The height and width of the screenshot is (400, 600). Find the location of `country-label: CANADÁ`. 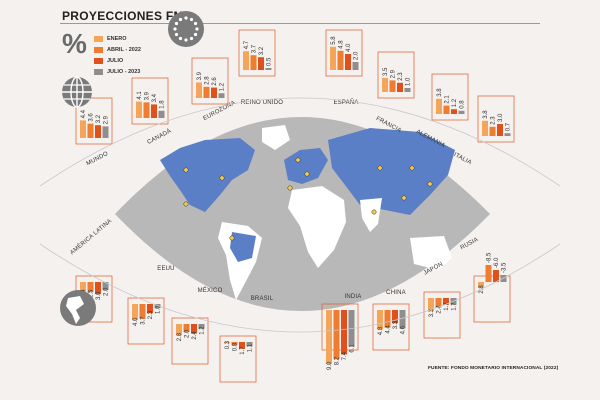

country-label: CANADÁ is located at coordinates (159, 136).